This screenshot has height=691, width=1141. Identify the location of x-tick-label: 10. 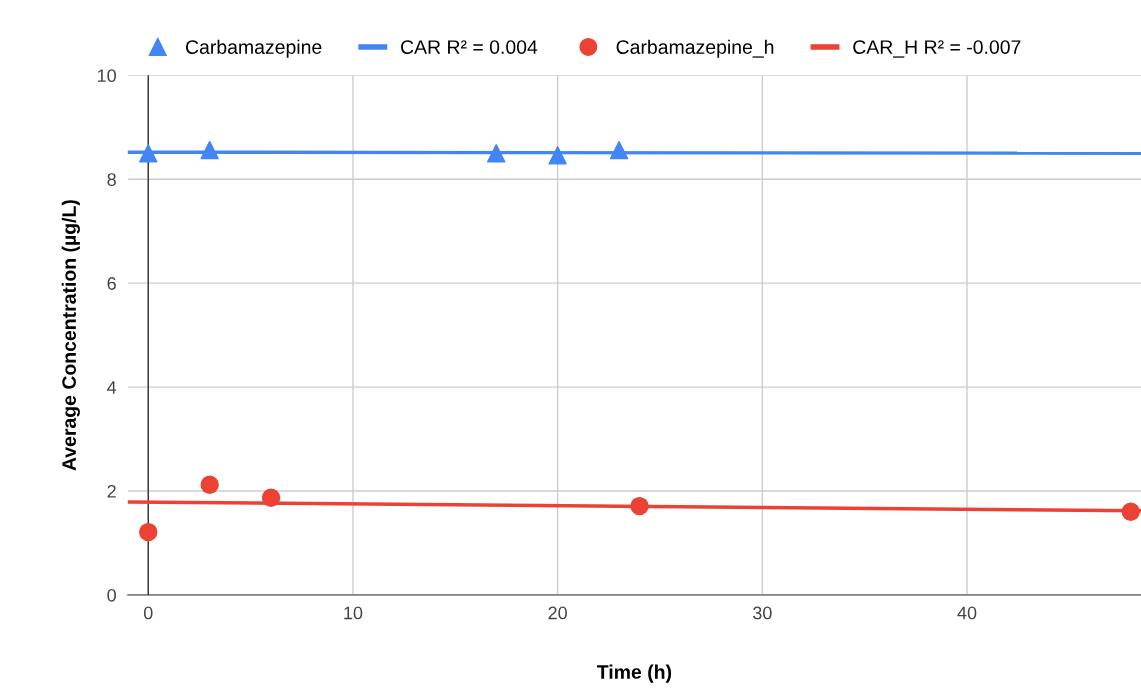
(353, 613).